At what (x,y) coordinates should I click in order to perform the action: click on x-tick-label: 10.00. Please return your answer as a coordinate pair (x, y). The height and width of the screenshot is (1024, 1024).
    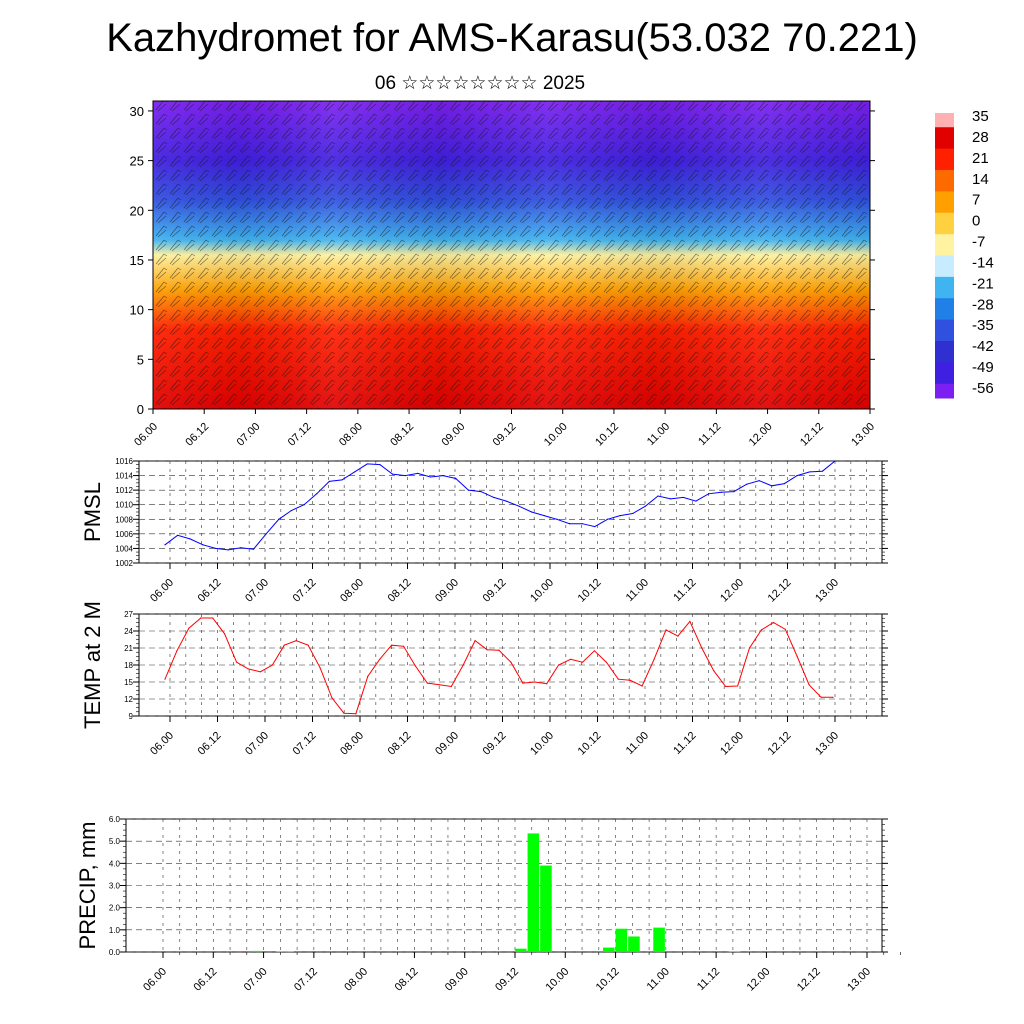
    Looking at the image, I should click on (557, 980).